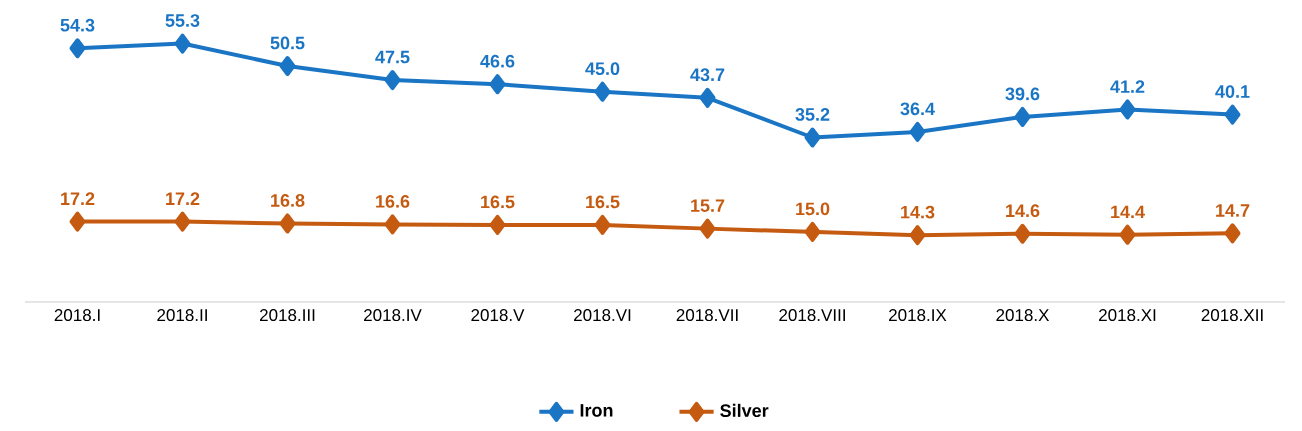  I want to click on data-label: 54.3, so click(77, 25).